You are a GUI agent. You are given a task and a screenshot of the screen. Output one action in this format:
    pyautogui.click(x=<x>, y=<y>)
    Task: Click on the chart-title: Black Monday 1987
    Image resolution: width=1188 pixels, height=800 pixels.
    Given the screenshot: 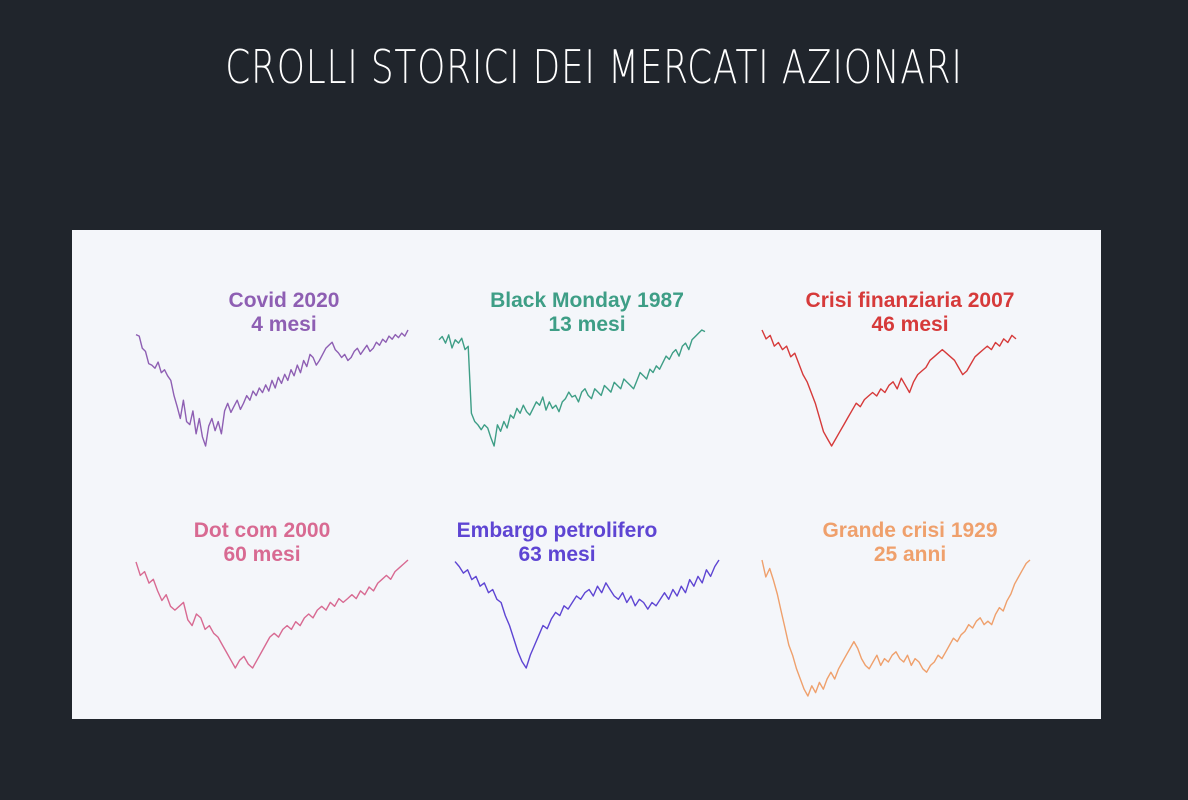 What is the action you would take?
    pyautogui.click(x=587, y=300)
    